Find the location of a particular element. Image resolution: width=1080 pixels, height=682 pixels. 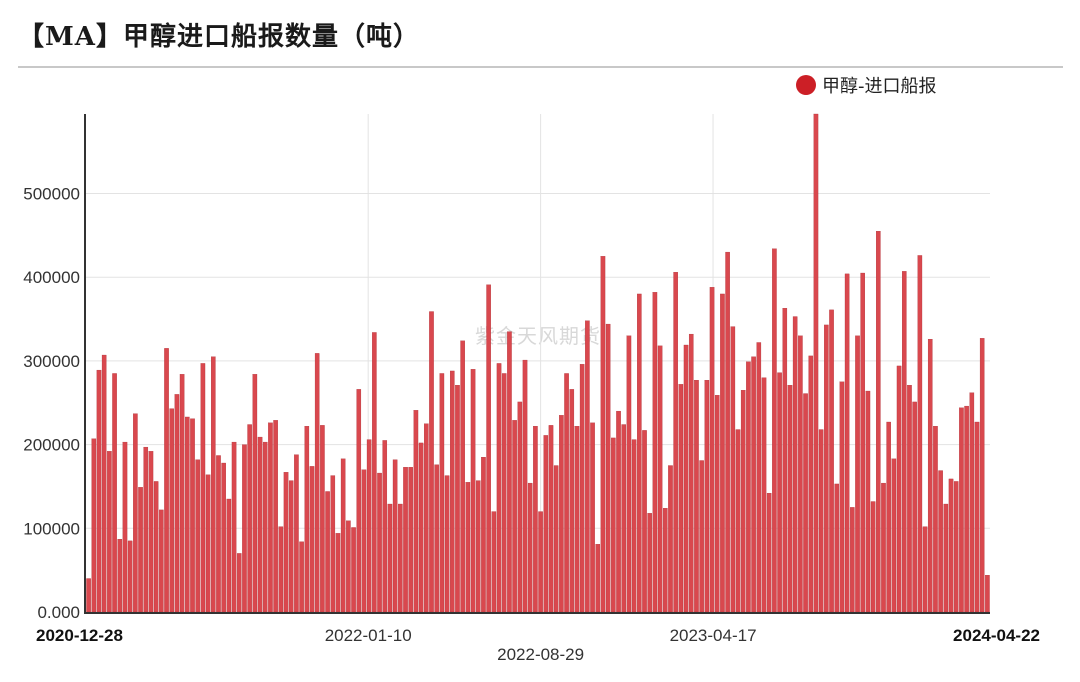

legend: 甲醇-进口船报 is located at coordinates (866, 85).